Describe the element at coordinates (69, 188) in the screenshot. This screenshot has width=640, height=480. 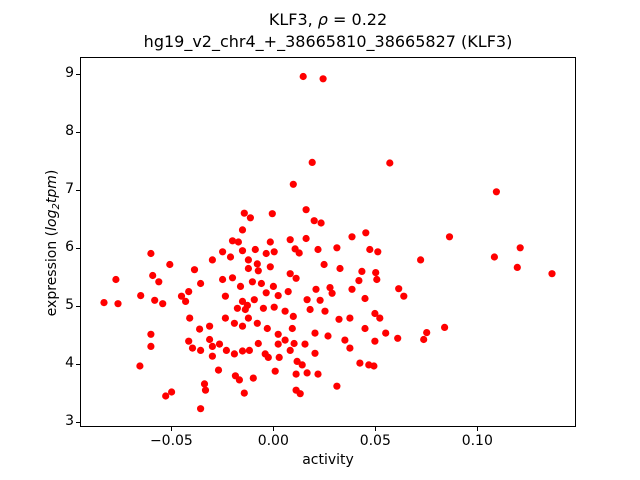
I see `y-tick-label: 7` at that location.